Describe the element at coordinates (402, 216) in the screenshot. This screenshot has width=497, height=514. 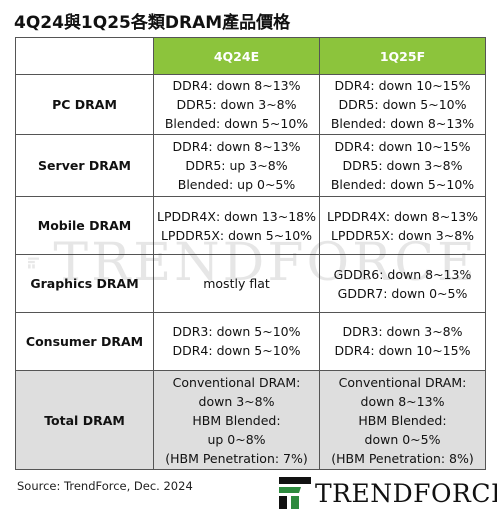
I see `cell-line: LPDDR4X: down 8~13%` at that location.